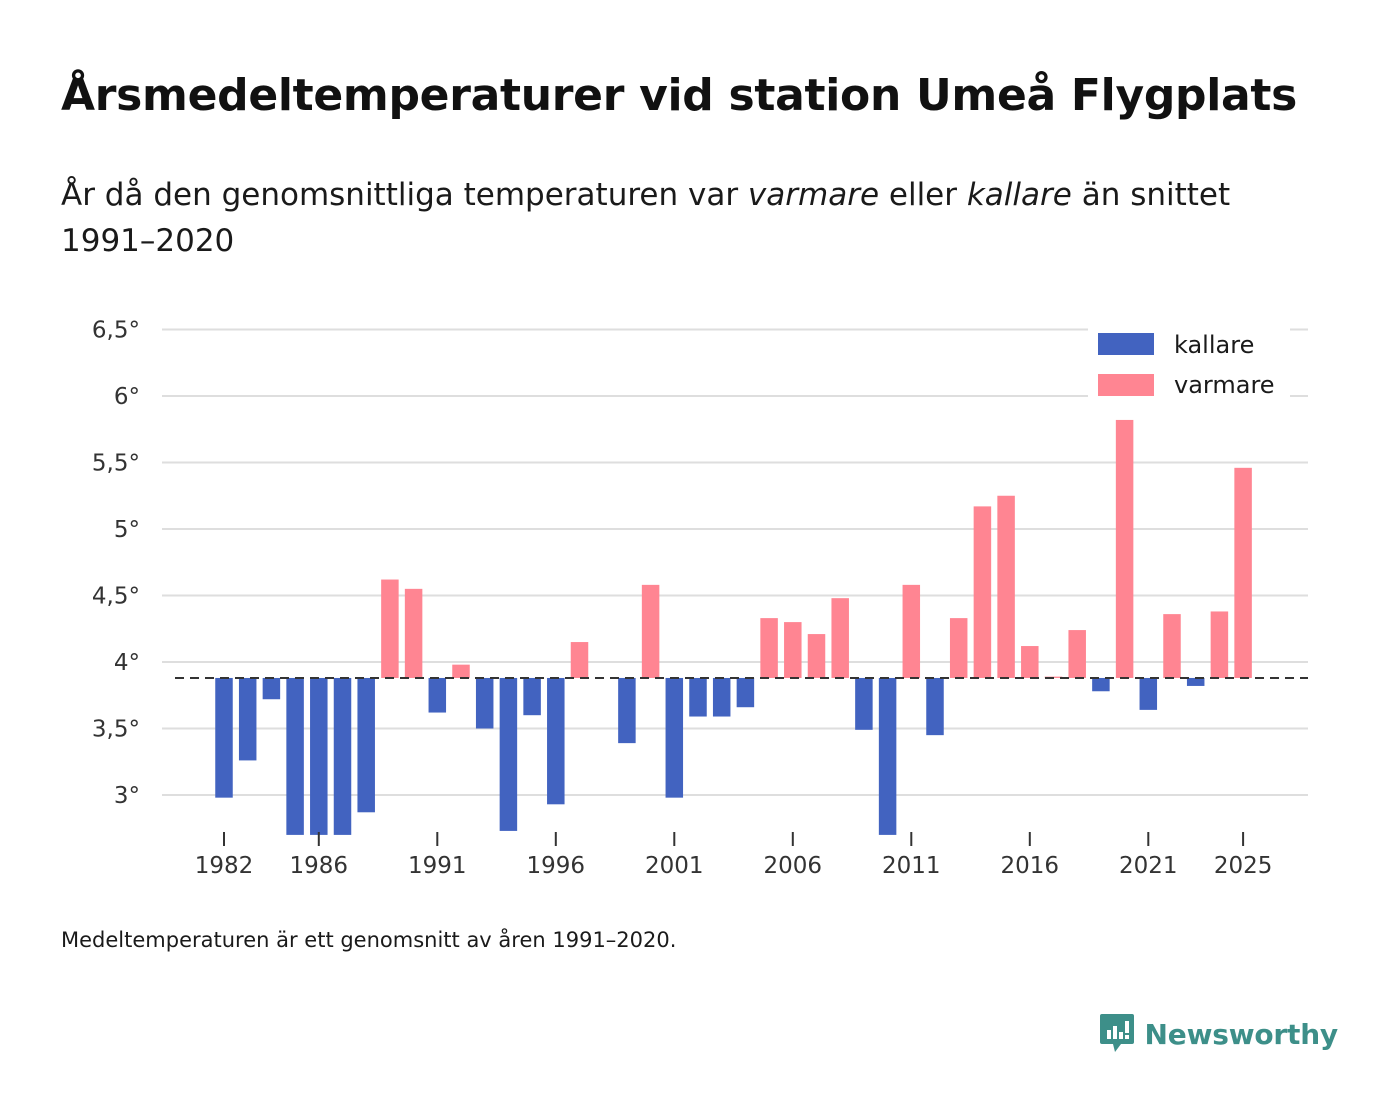  I want to click on bar-2005, so click(769, 648).